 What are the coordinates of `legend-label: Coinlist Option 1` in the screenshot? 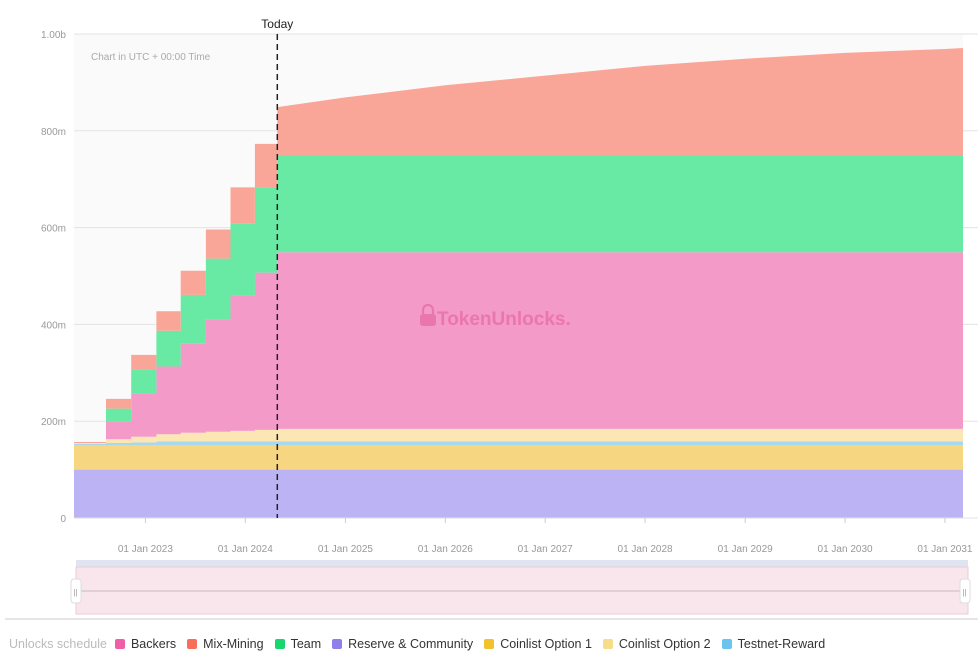 It's located at (546, 644).